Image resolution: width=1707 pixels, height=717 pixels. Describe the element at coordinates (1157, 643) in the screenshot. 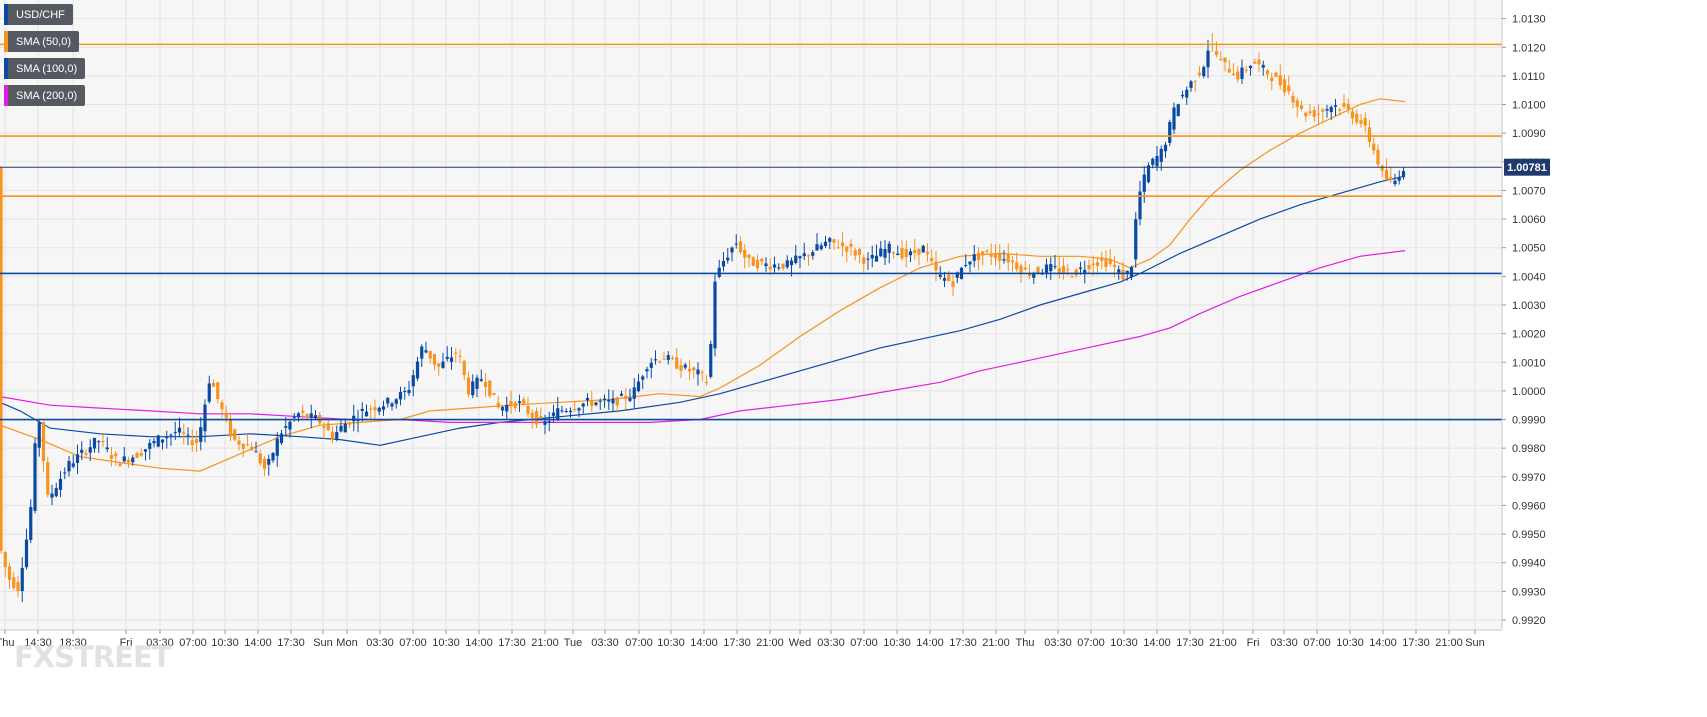

I see `x-tick-label: 14:00` at that location.